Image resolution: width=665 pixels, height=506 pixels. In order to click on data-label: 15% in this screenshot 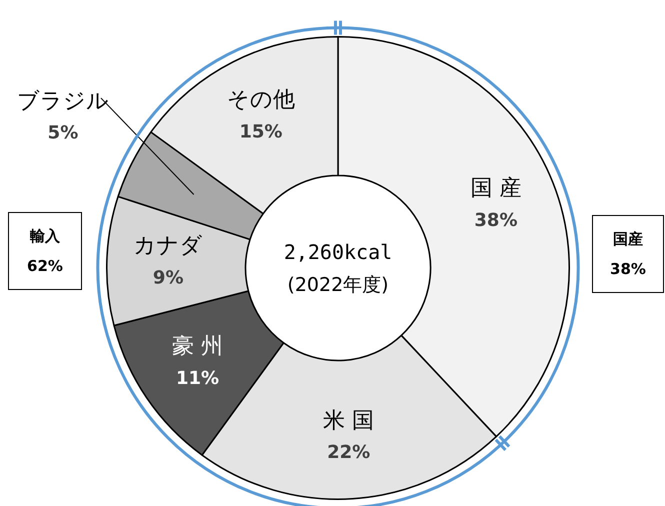, I will do `click(260, 131)`.